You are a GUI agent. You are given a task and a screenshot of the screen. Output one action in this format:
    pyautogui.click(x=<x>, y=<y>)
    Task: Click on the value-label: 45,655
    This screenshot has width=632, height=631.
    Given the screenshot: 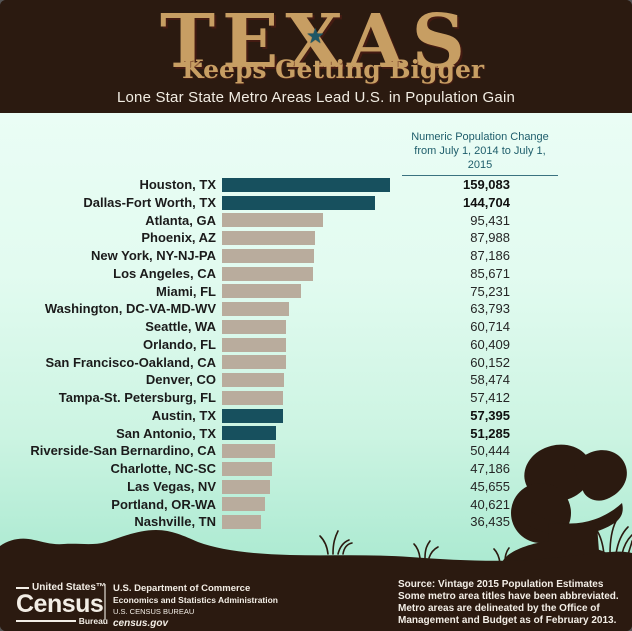 What is the action you would take?
    pyautogui.click(x=490, y=486)
    